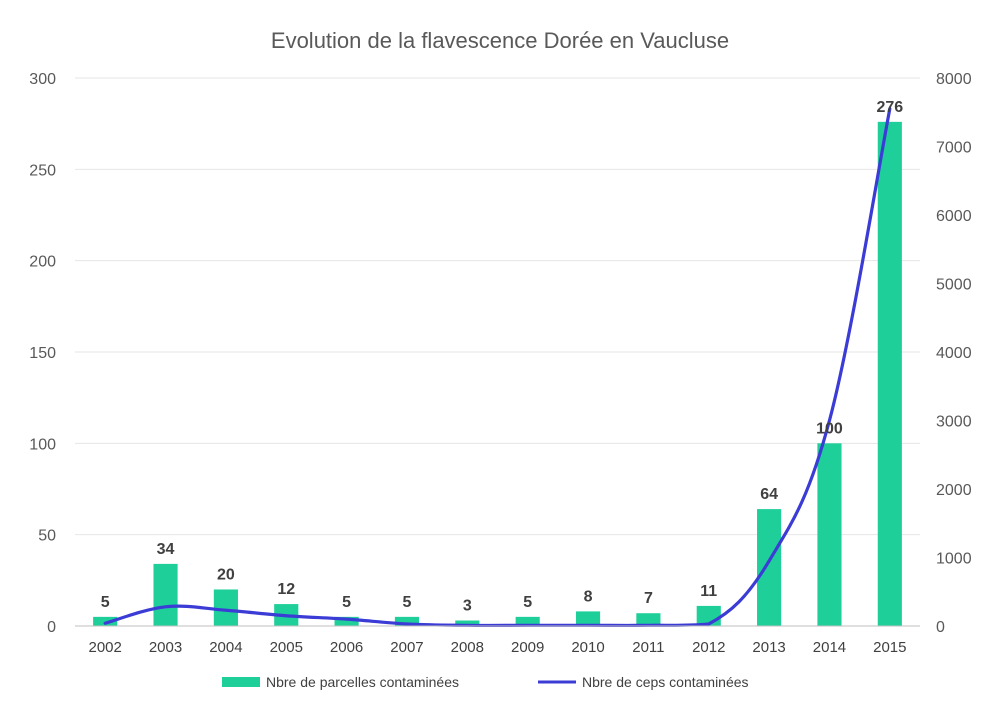  What do you see at coordinates (51, 627) in the screenshot?
I see `y-left-tick-label: 0` at bounding box center [51, 627].